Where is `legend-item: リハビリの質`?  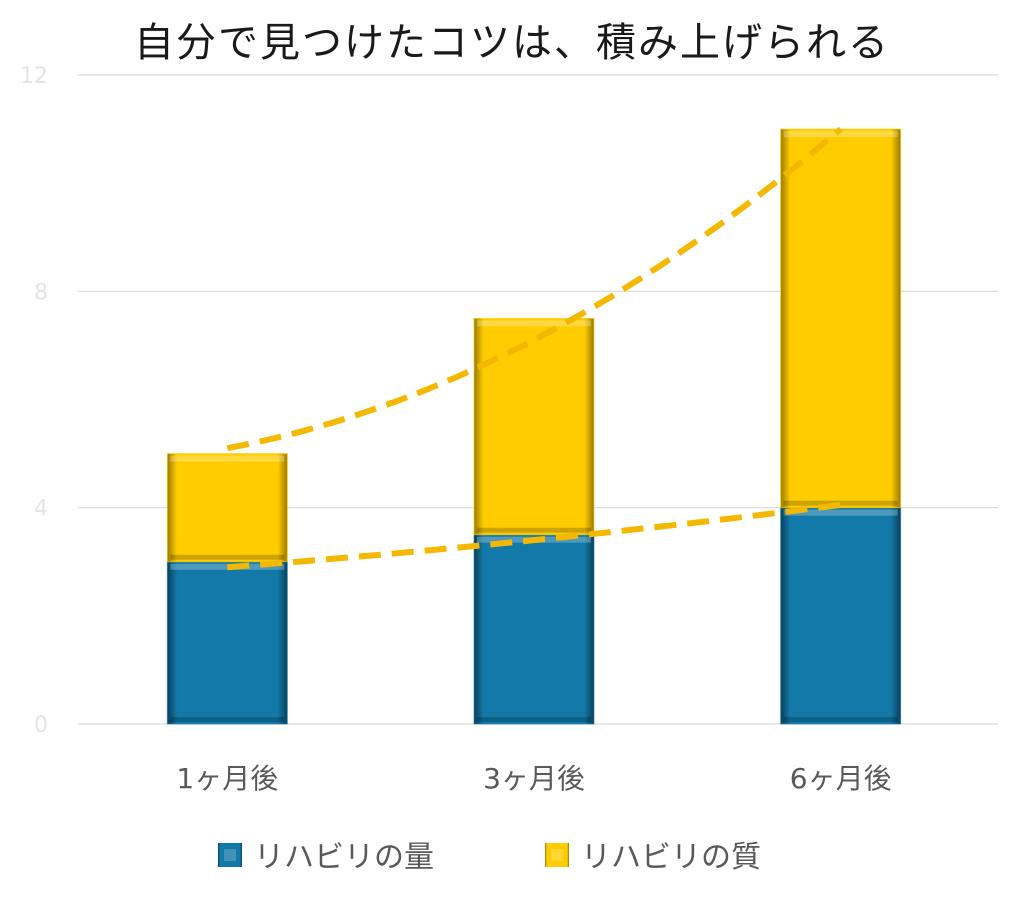 legend-item: リハビリの質 is located at coordinates (653, 857).